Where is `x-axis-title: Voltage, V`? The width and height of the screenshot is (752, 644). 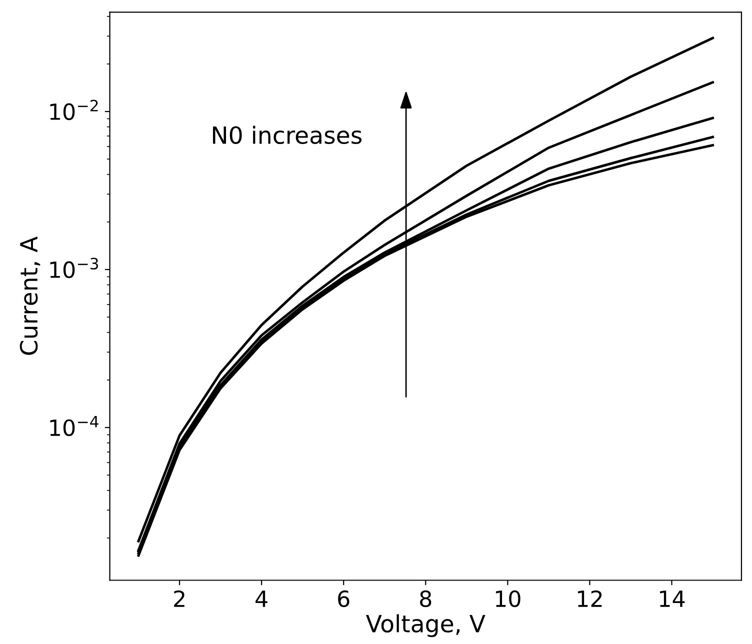
x-axis-title: Voltage, V is located at coordinates (426, 626).